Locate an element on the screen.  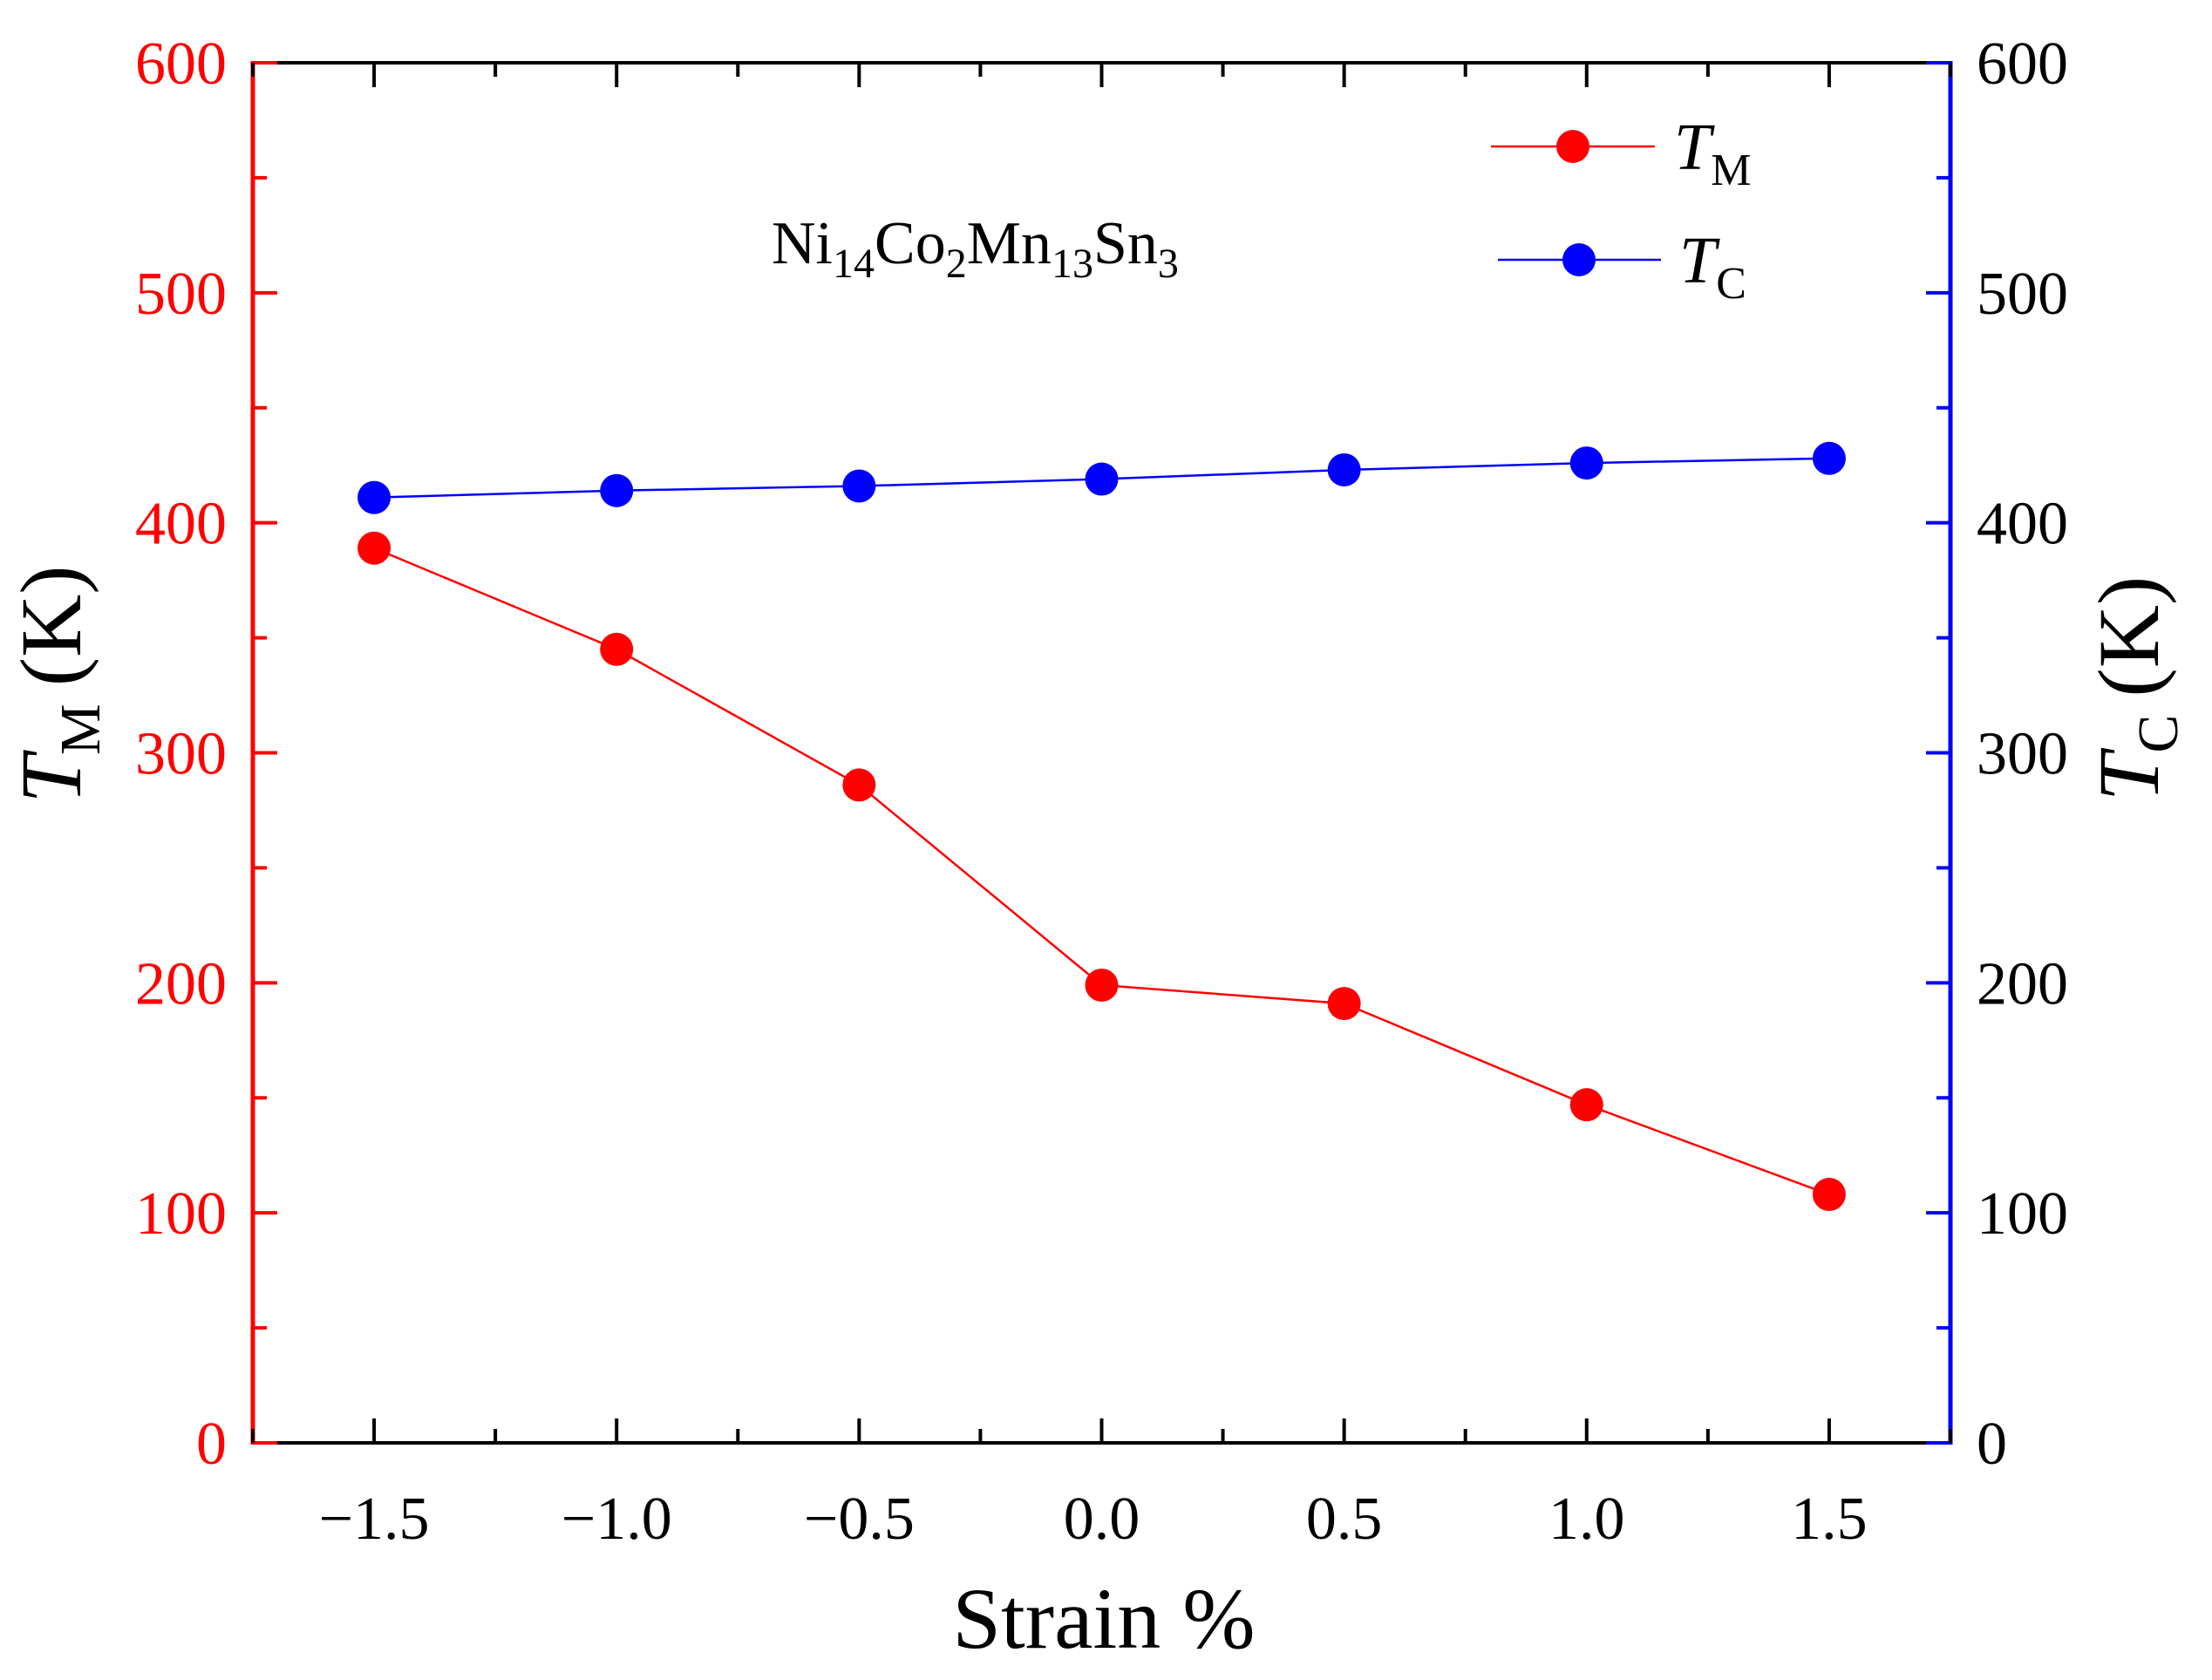
legend-label-tc-sub: C is located at coordinates (1731, 284).